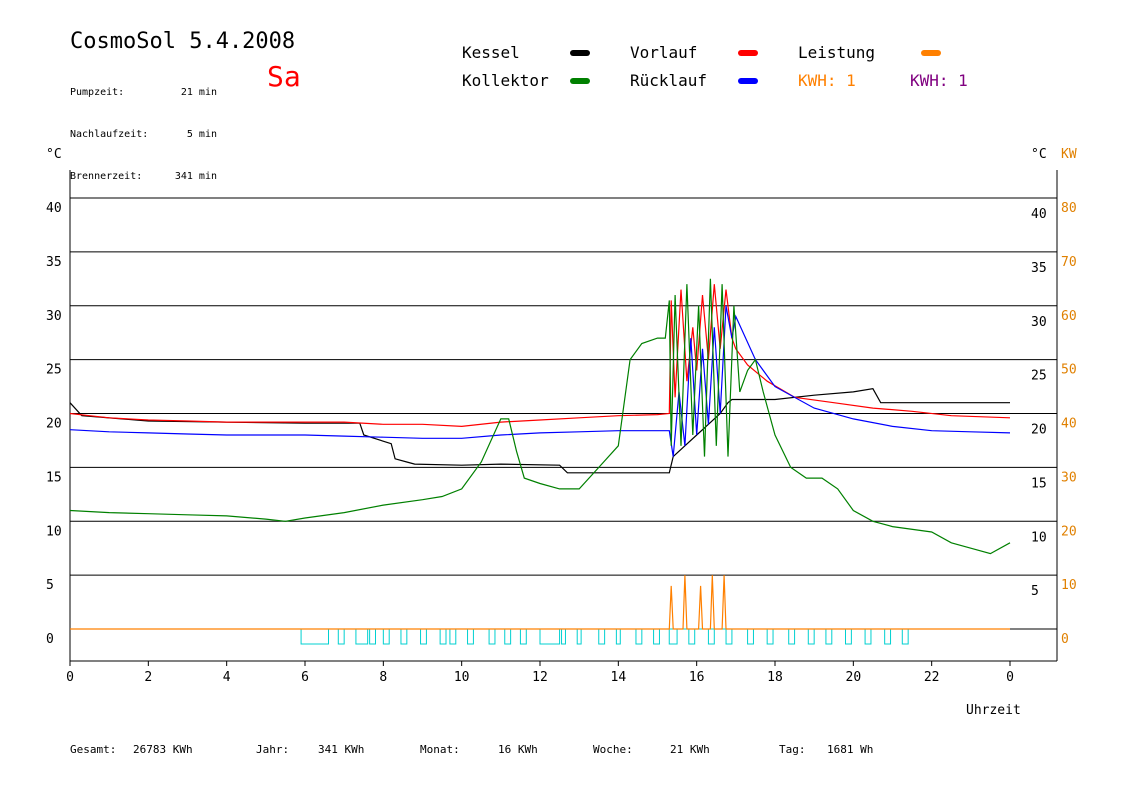 This screenshot has height=812, width=1148. Describe the element at coordinates (1069, 585) in the screenshot. I see `kw-tick-label: 10` at that location.